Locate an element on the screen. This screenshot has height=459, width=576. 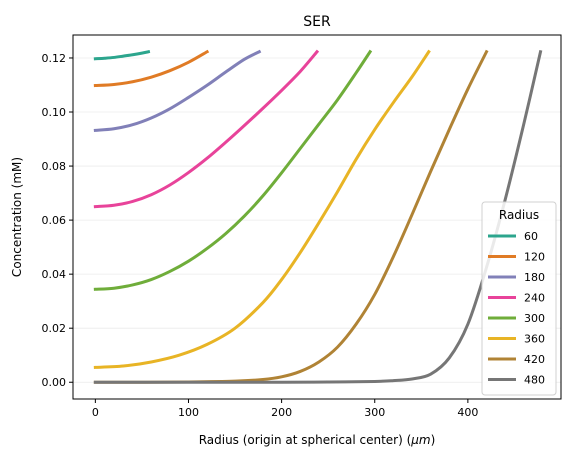
x-axis-label: Radius (origin at spherical center) (μm) is located at coordinates (317, 440).